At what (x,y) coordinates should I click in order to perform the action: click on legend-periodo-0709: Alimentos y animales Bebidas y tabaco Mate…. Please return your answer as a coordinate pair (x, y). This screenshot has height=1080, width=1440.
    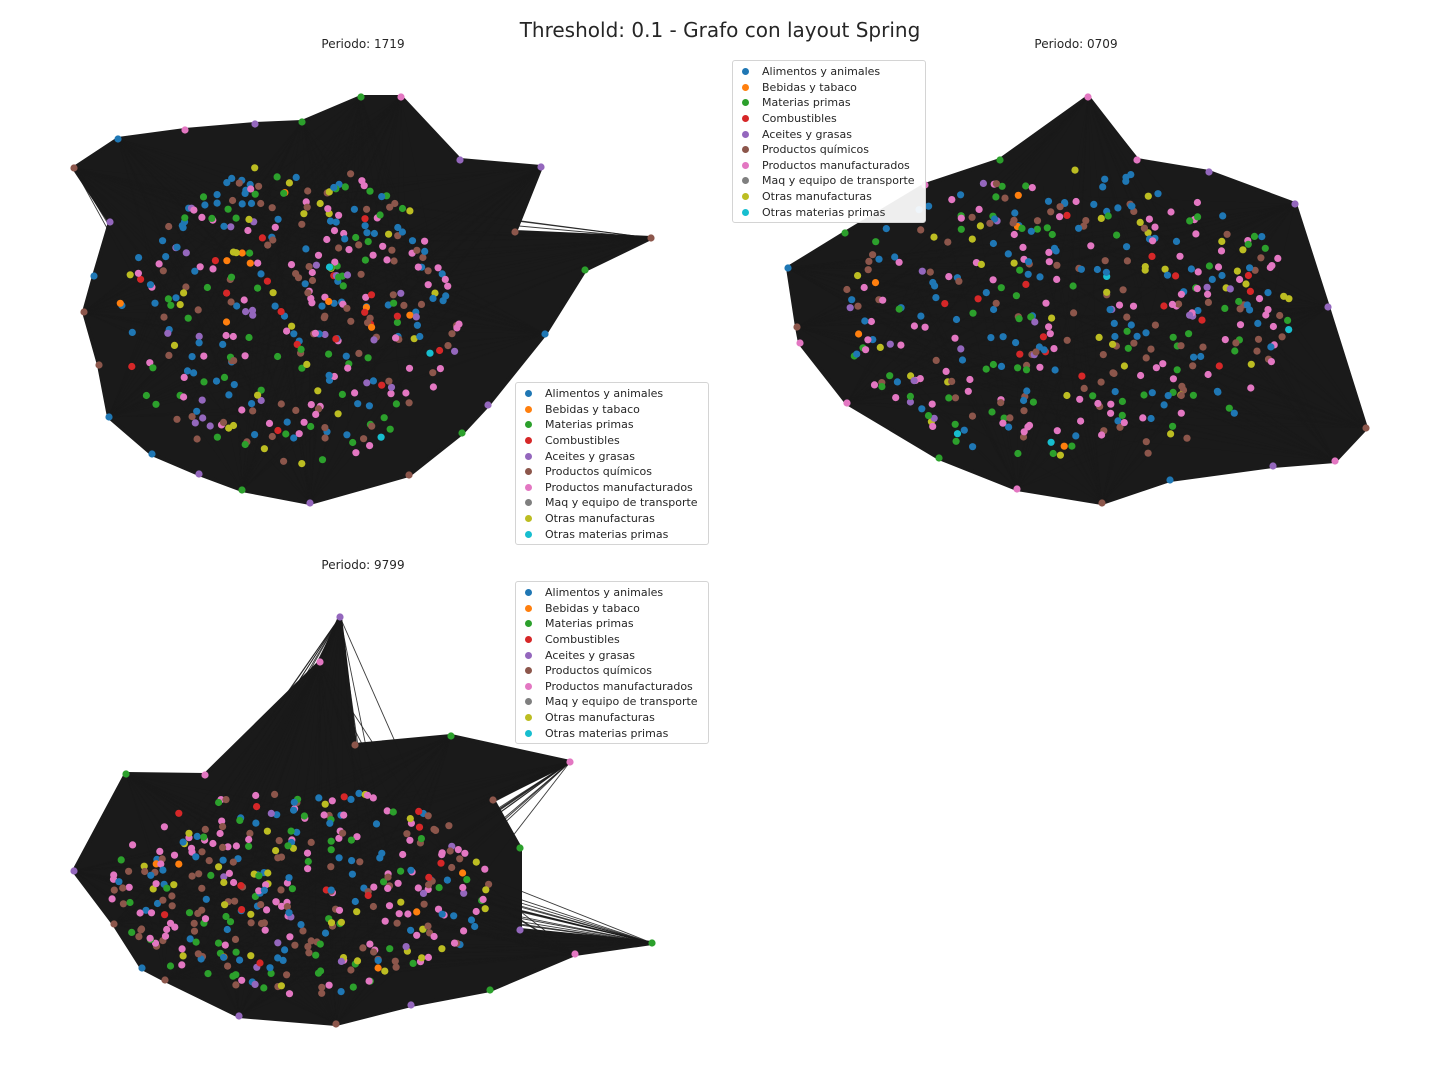
    Looking at the image, I should click on (829, 141).